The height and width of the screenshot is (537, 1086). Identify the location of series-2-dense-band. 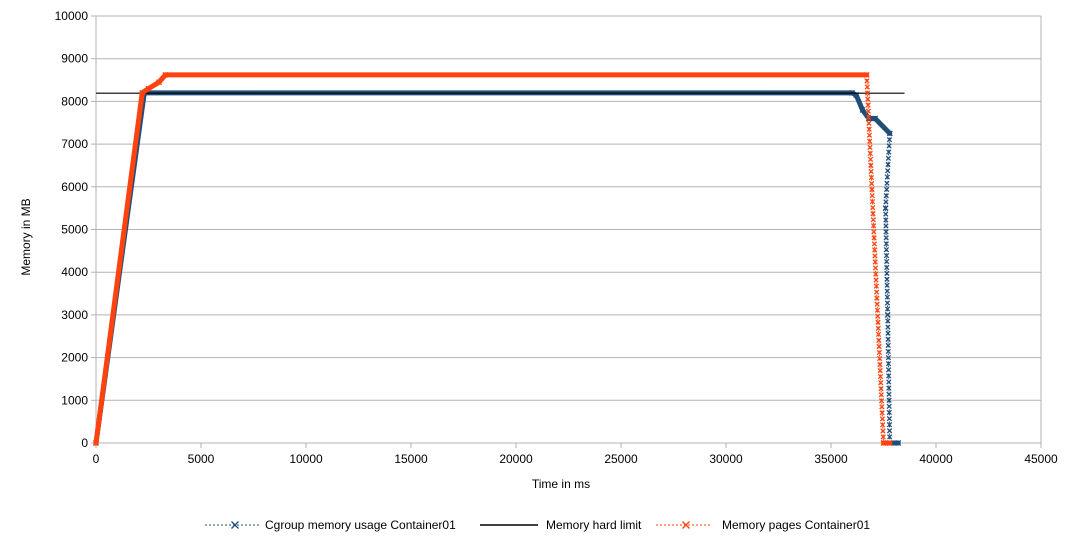
(119, 268).